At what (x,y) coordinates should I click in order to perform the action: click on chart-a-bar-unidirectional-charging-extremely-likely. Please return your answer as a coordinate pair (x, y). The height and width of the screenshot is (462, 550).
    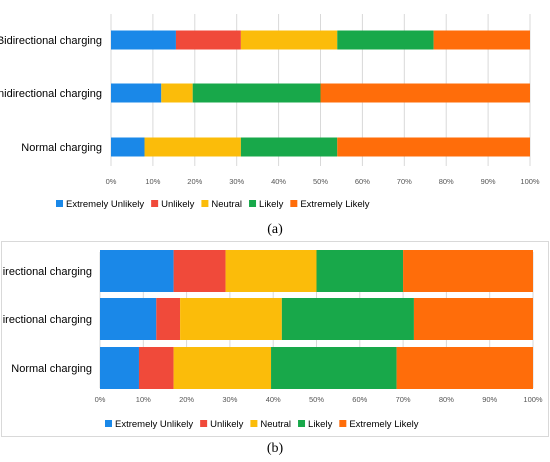
    Looking at the image, I should click on (425, 93).